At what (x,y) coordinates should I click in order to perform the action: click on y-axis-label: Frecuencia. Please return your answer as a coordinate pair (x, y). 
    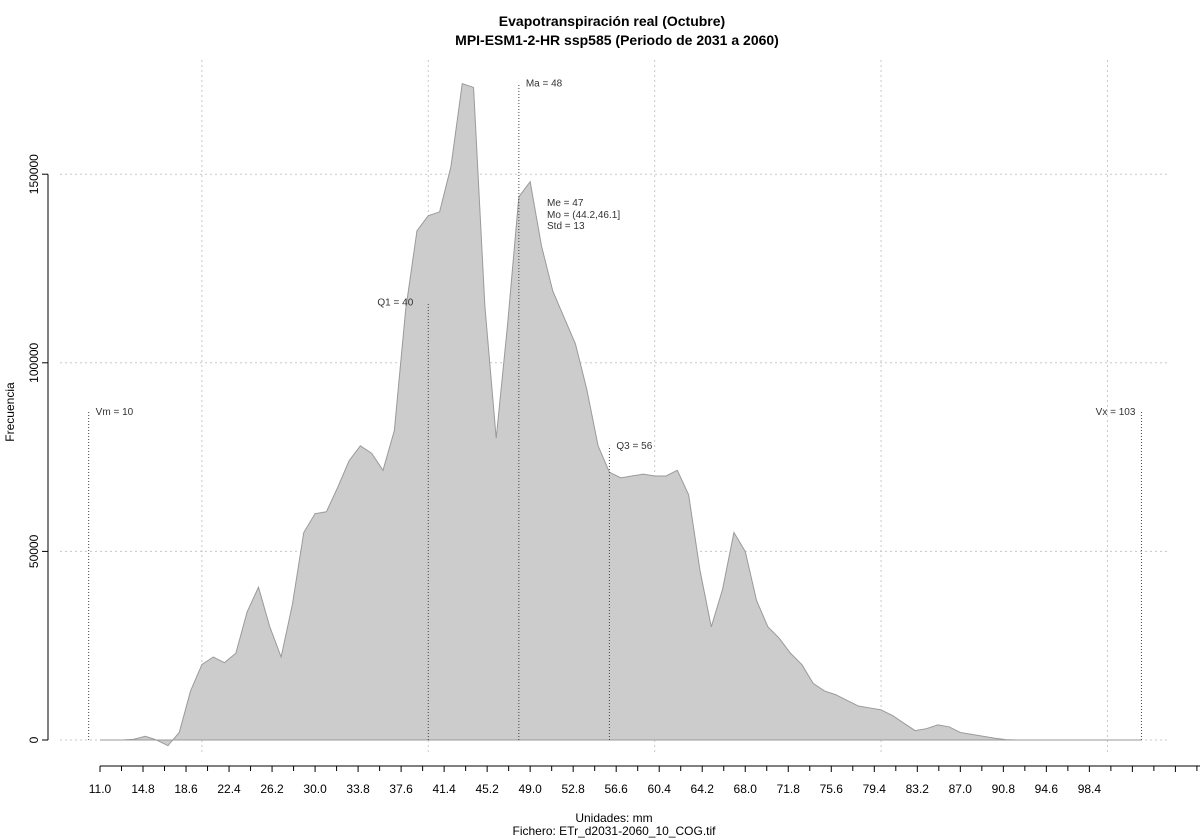
    Looking at the image, I should click on (10, 412).